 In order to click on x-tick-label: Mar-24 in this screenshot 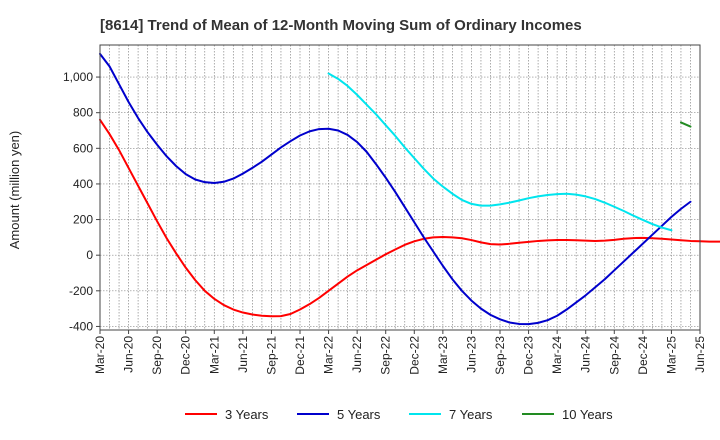, I will do `click(557, 355)`.